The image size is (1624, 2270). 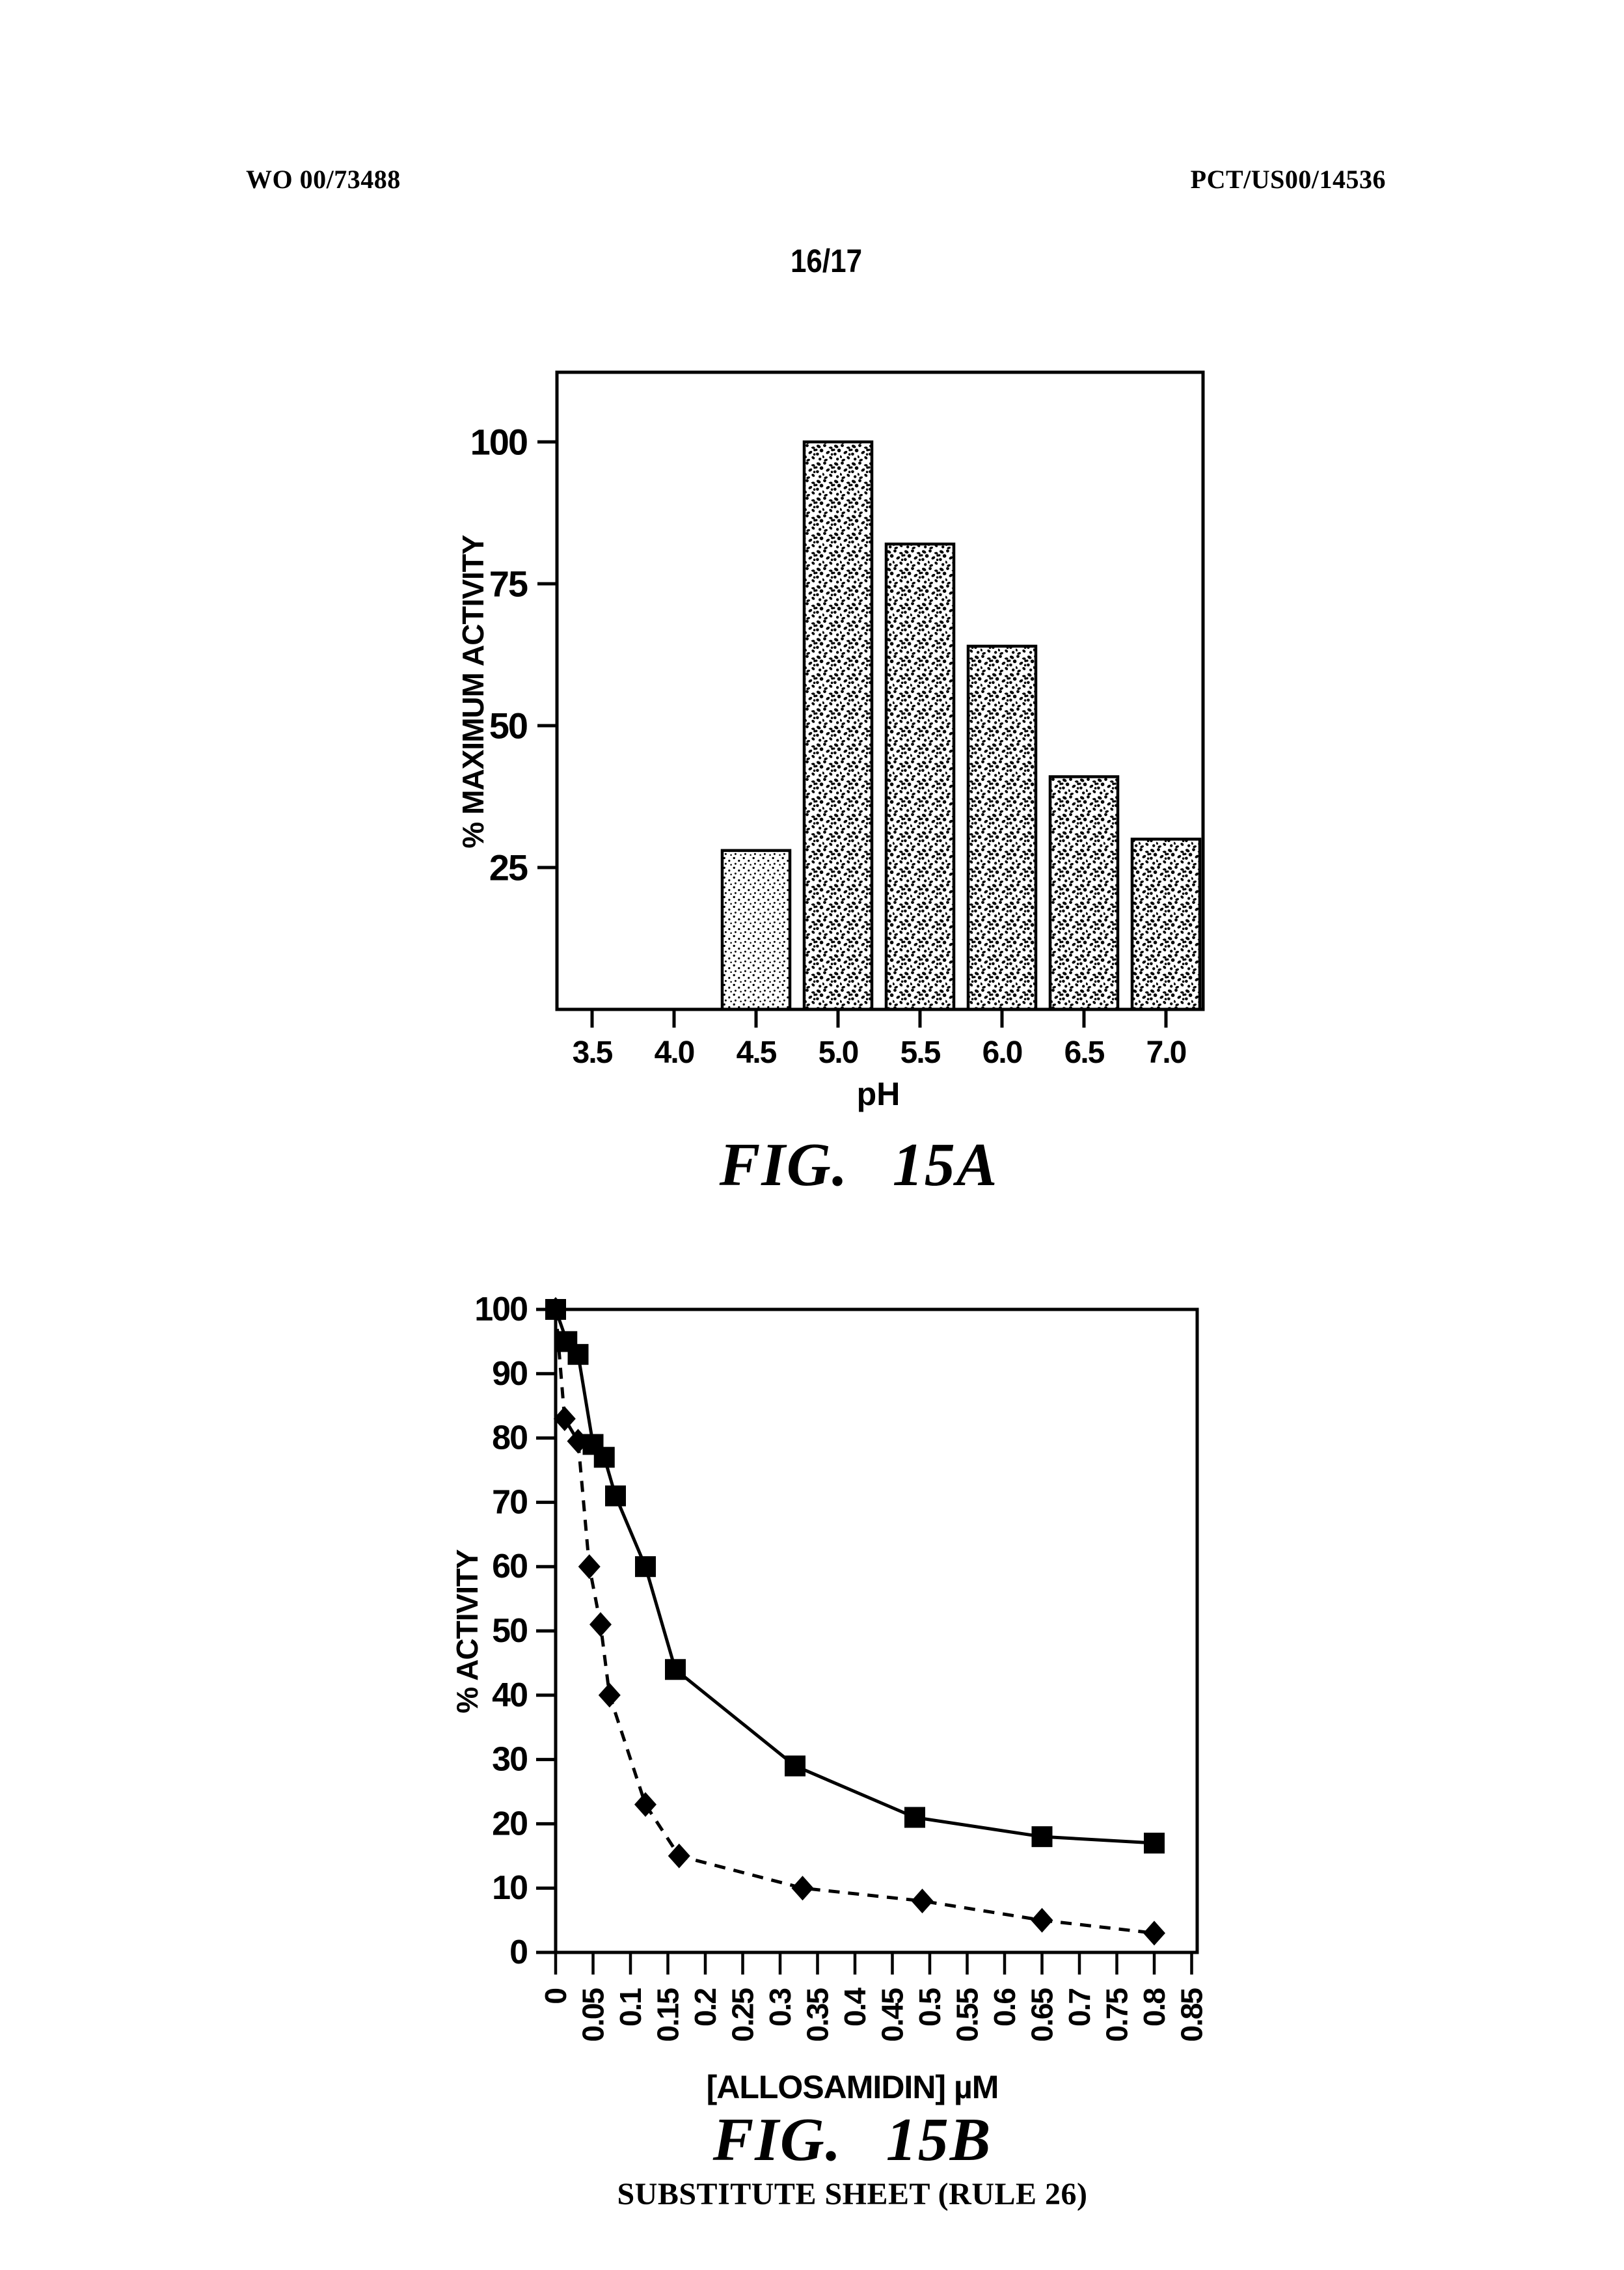 I want to click on x-tick-label: 6.5, so click(x=1084, y=1052).